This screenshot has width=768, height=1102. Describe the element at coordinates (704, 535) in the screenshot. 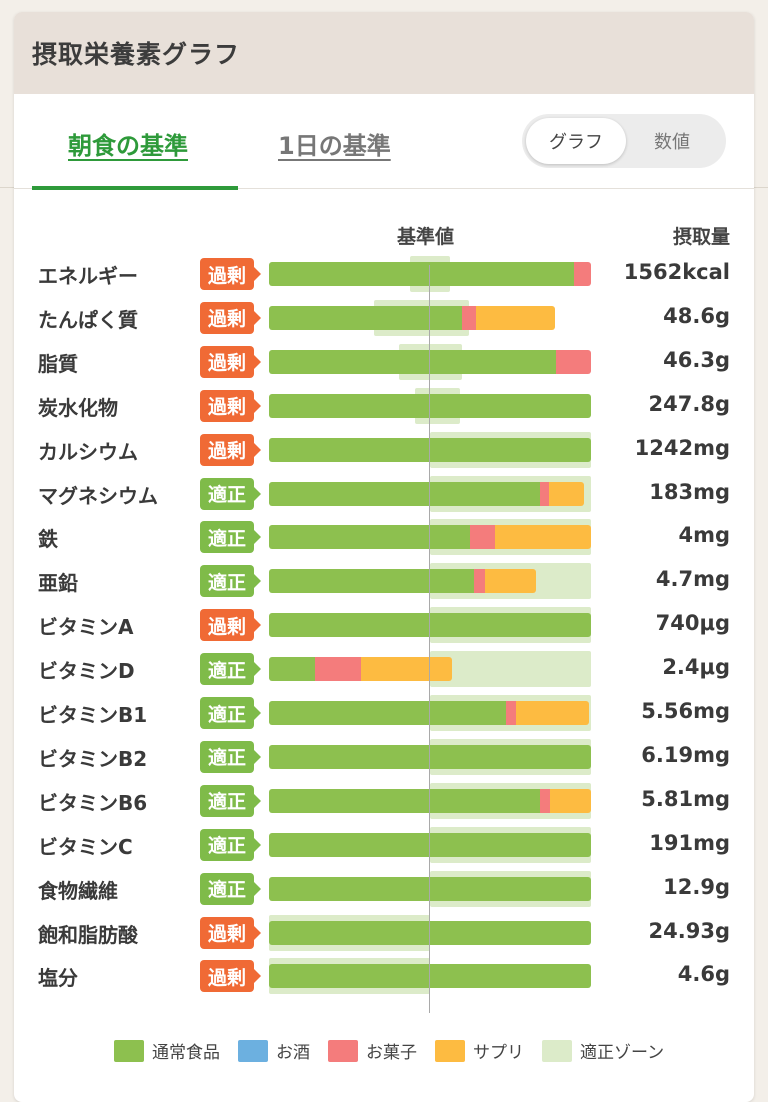

I see `intake-amount: 4mg` at that location.